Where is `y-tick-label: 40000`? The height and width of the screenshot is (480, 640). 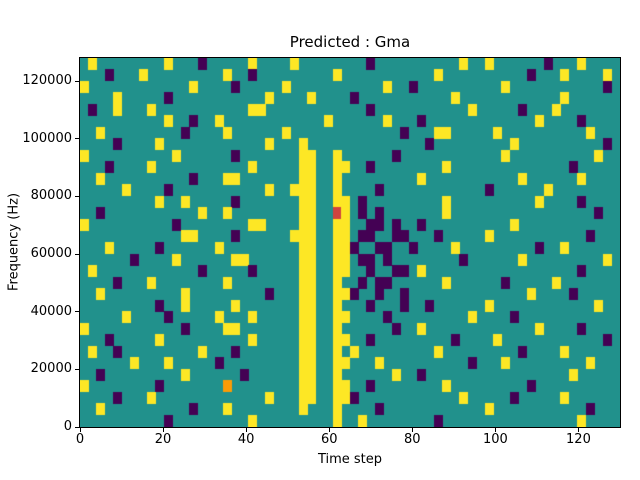
y-tick-label: 40000 is located at coordinates (51, 311).